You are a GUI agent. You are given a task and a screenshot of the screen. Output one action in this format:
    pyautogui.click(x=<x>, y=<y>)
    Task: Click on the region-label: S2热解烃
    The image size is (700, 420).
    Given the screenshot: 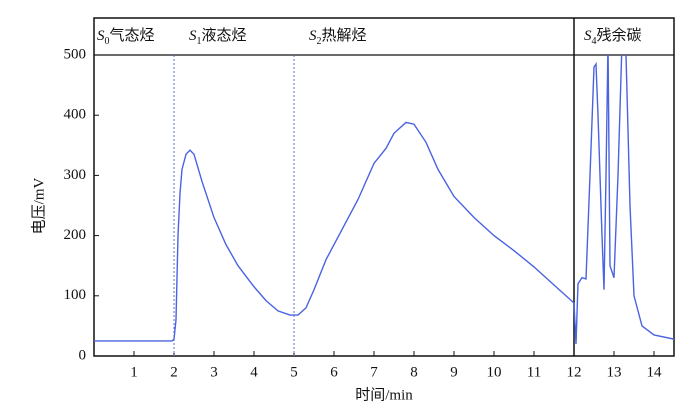 What is the action you would take?
    pyautogui.click(x=338, y=37)
    